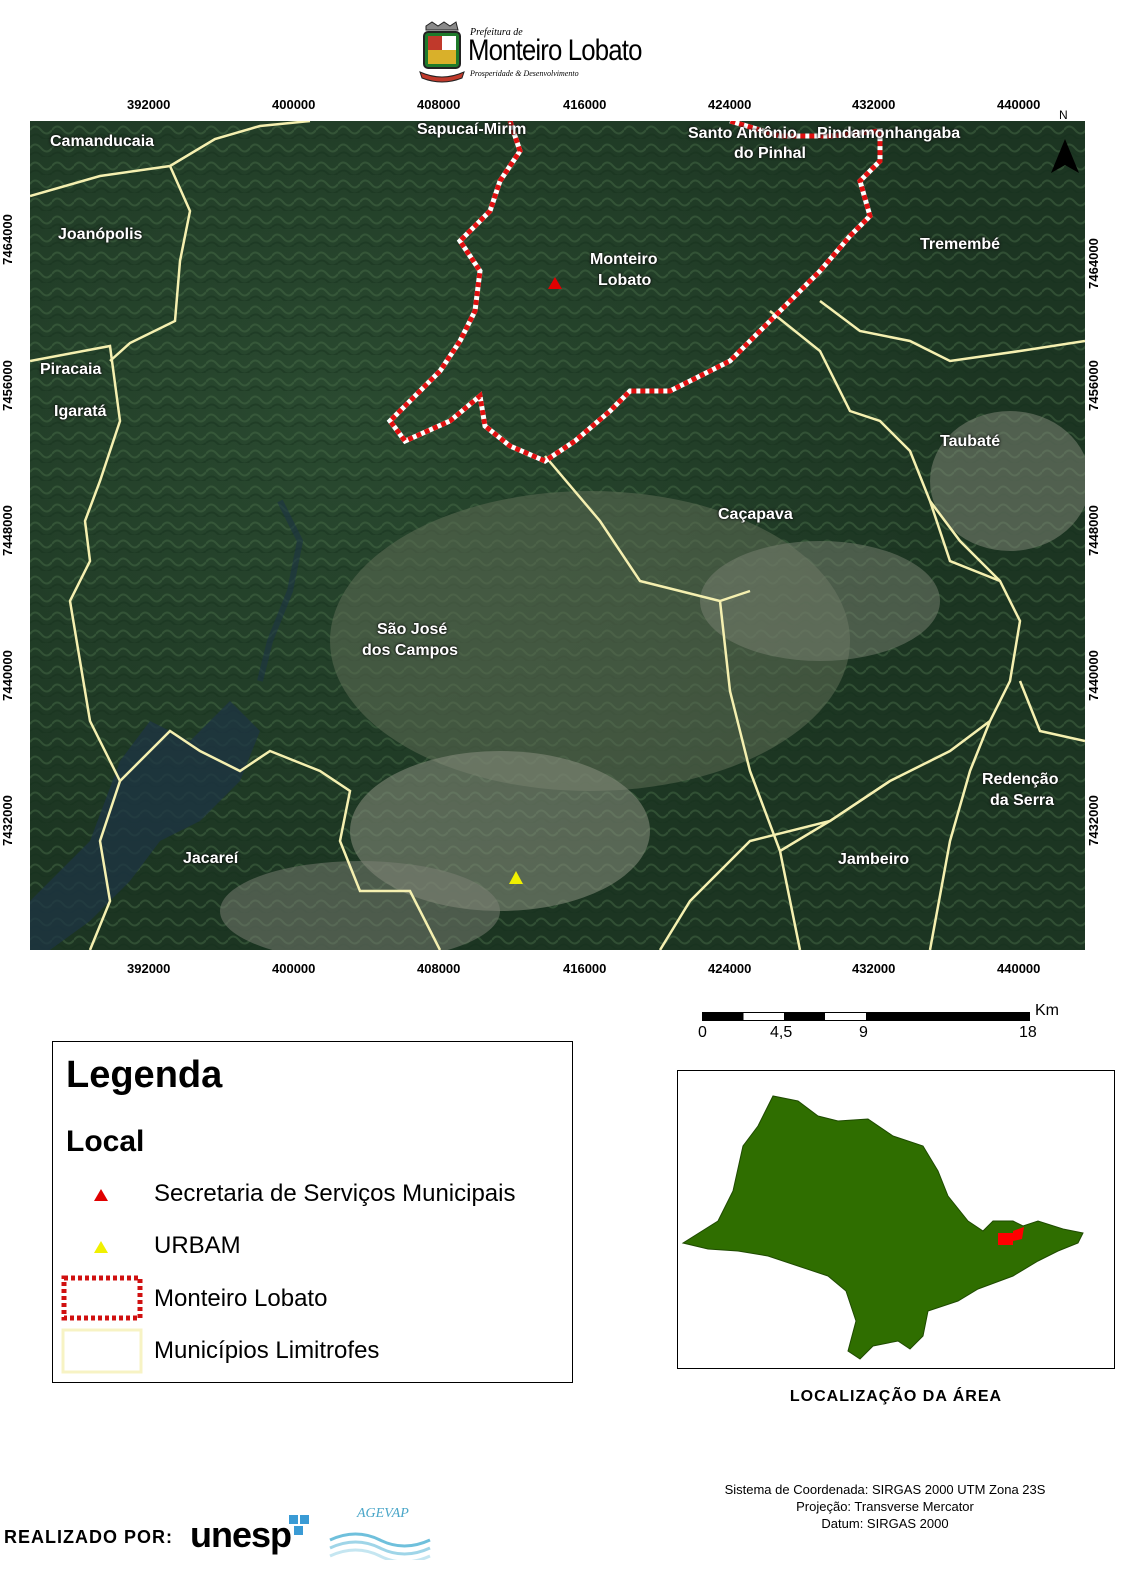  I want to click on x-tick-bottom: 400000, so click(294, 968).